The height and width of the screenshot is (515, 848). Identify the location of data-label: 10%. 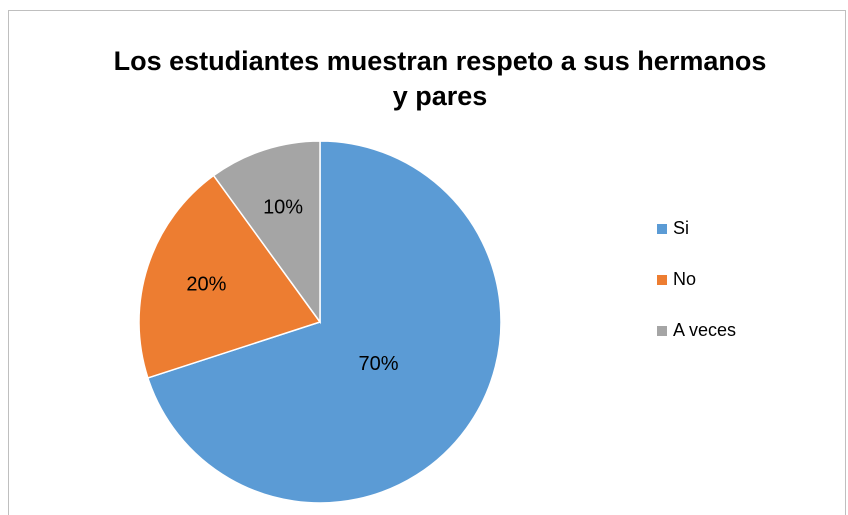
(283, 208).